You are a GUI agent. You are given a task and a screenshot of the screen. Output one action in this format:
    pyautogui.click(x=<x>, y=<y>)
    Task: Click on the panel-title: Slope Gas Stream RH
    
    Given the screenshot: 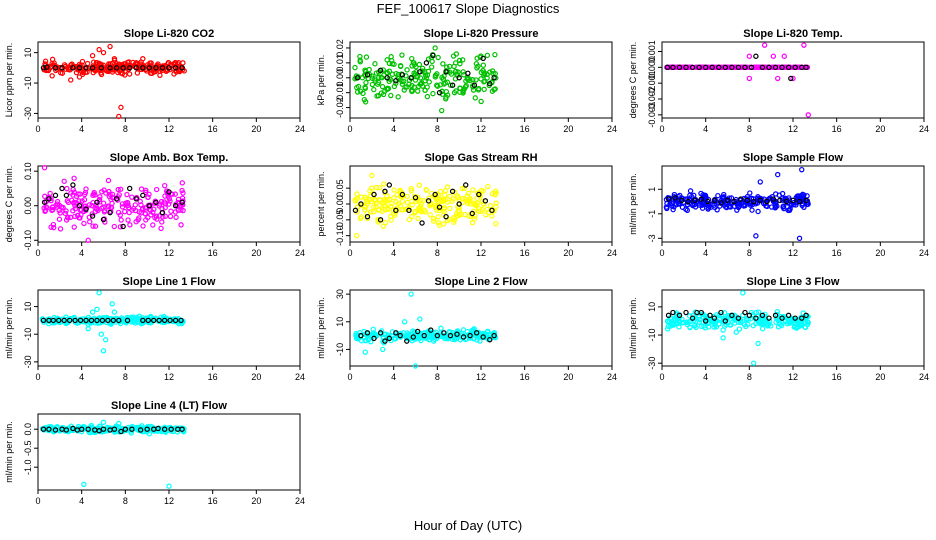 What is the action you would take?
    pyautogui.click(x=480, y=158)
    